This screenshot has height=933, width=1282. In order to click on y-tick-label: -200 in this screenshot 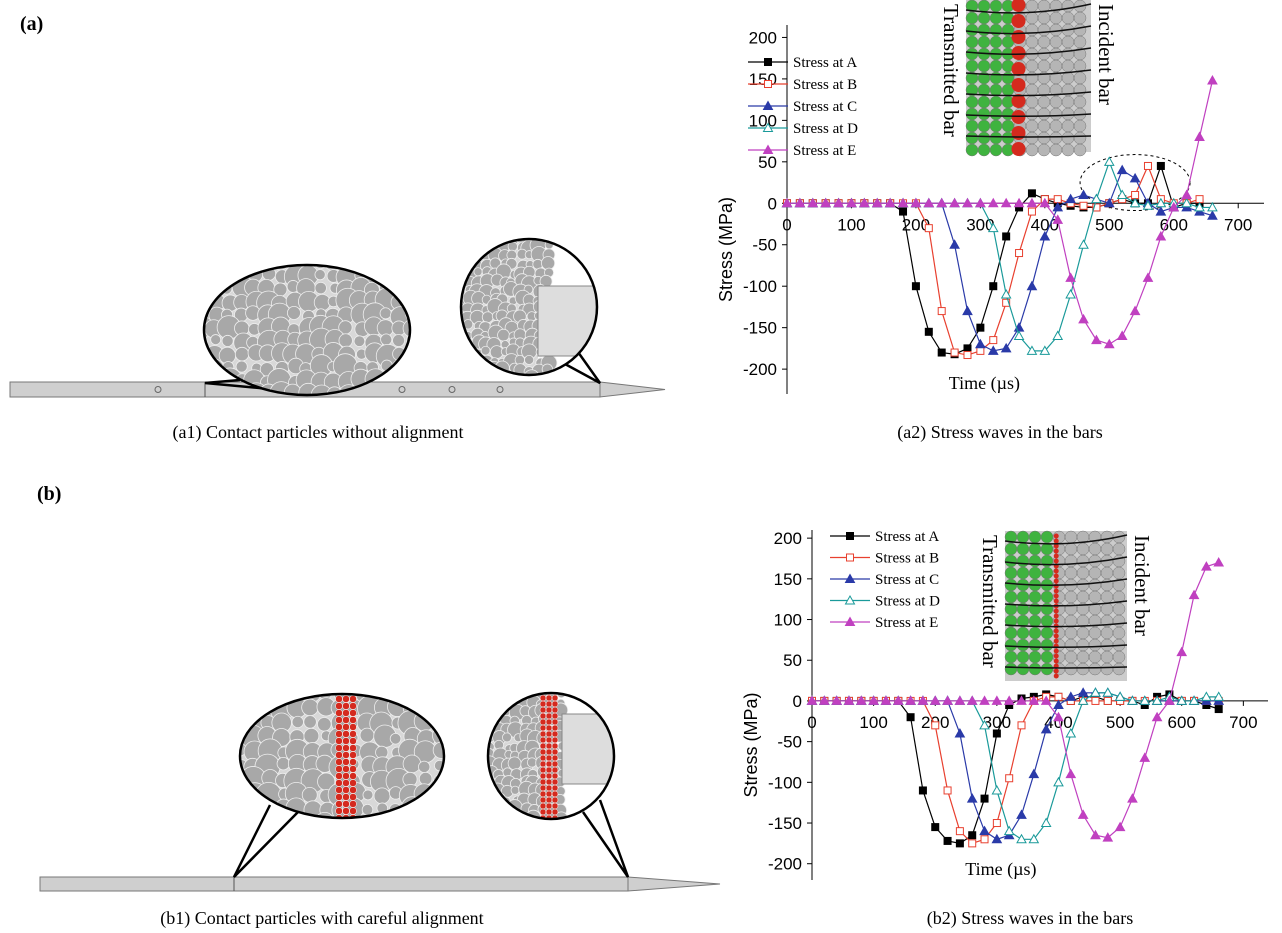, I will do `click(760, 369)`.